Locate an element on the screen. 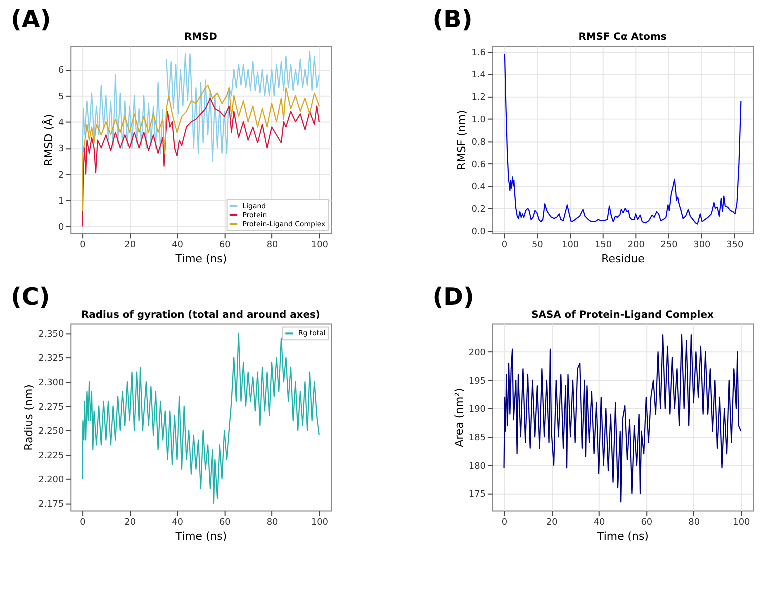  y-axis-title: Area (nm²) is located at coordinates (459, 418).